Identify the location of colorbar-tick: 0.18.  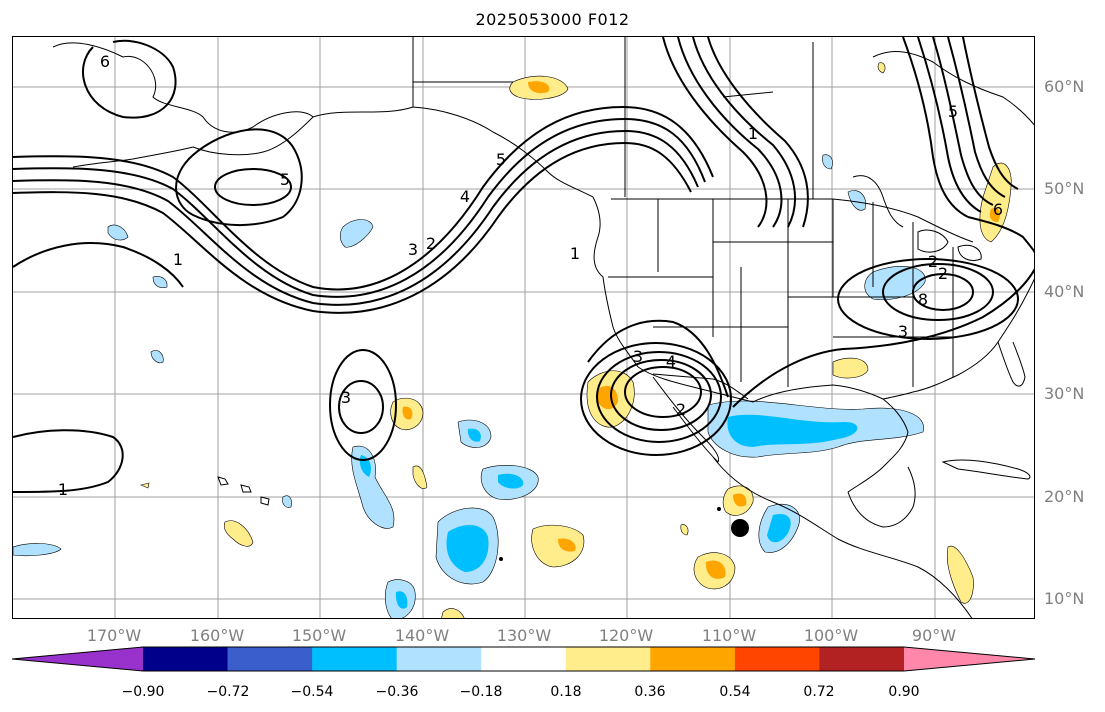
(566, 692).